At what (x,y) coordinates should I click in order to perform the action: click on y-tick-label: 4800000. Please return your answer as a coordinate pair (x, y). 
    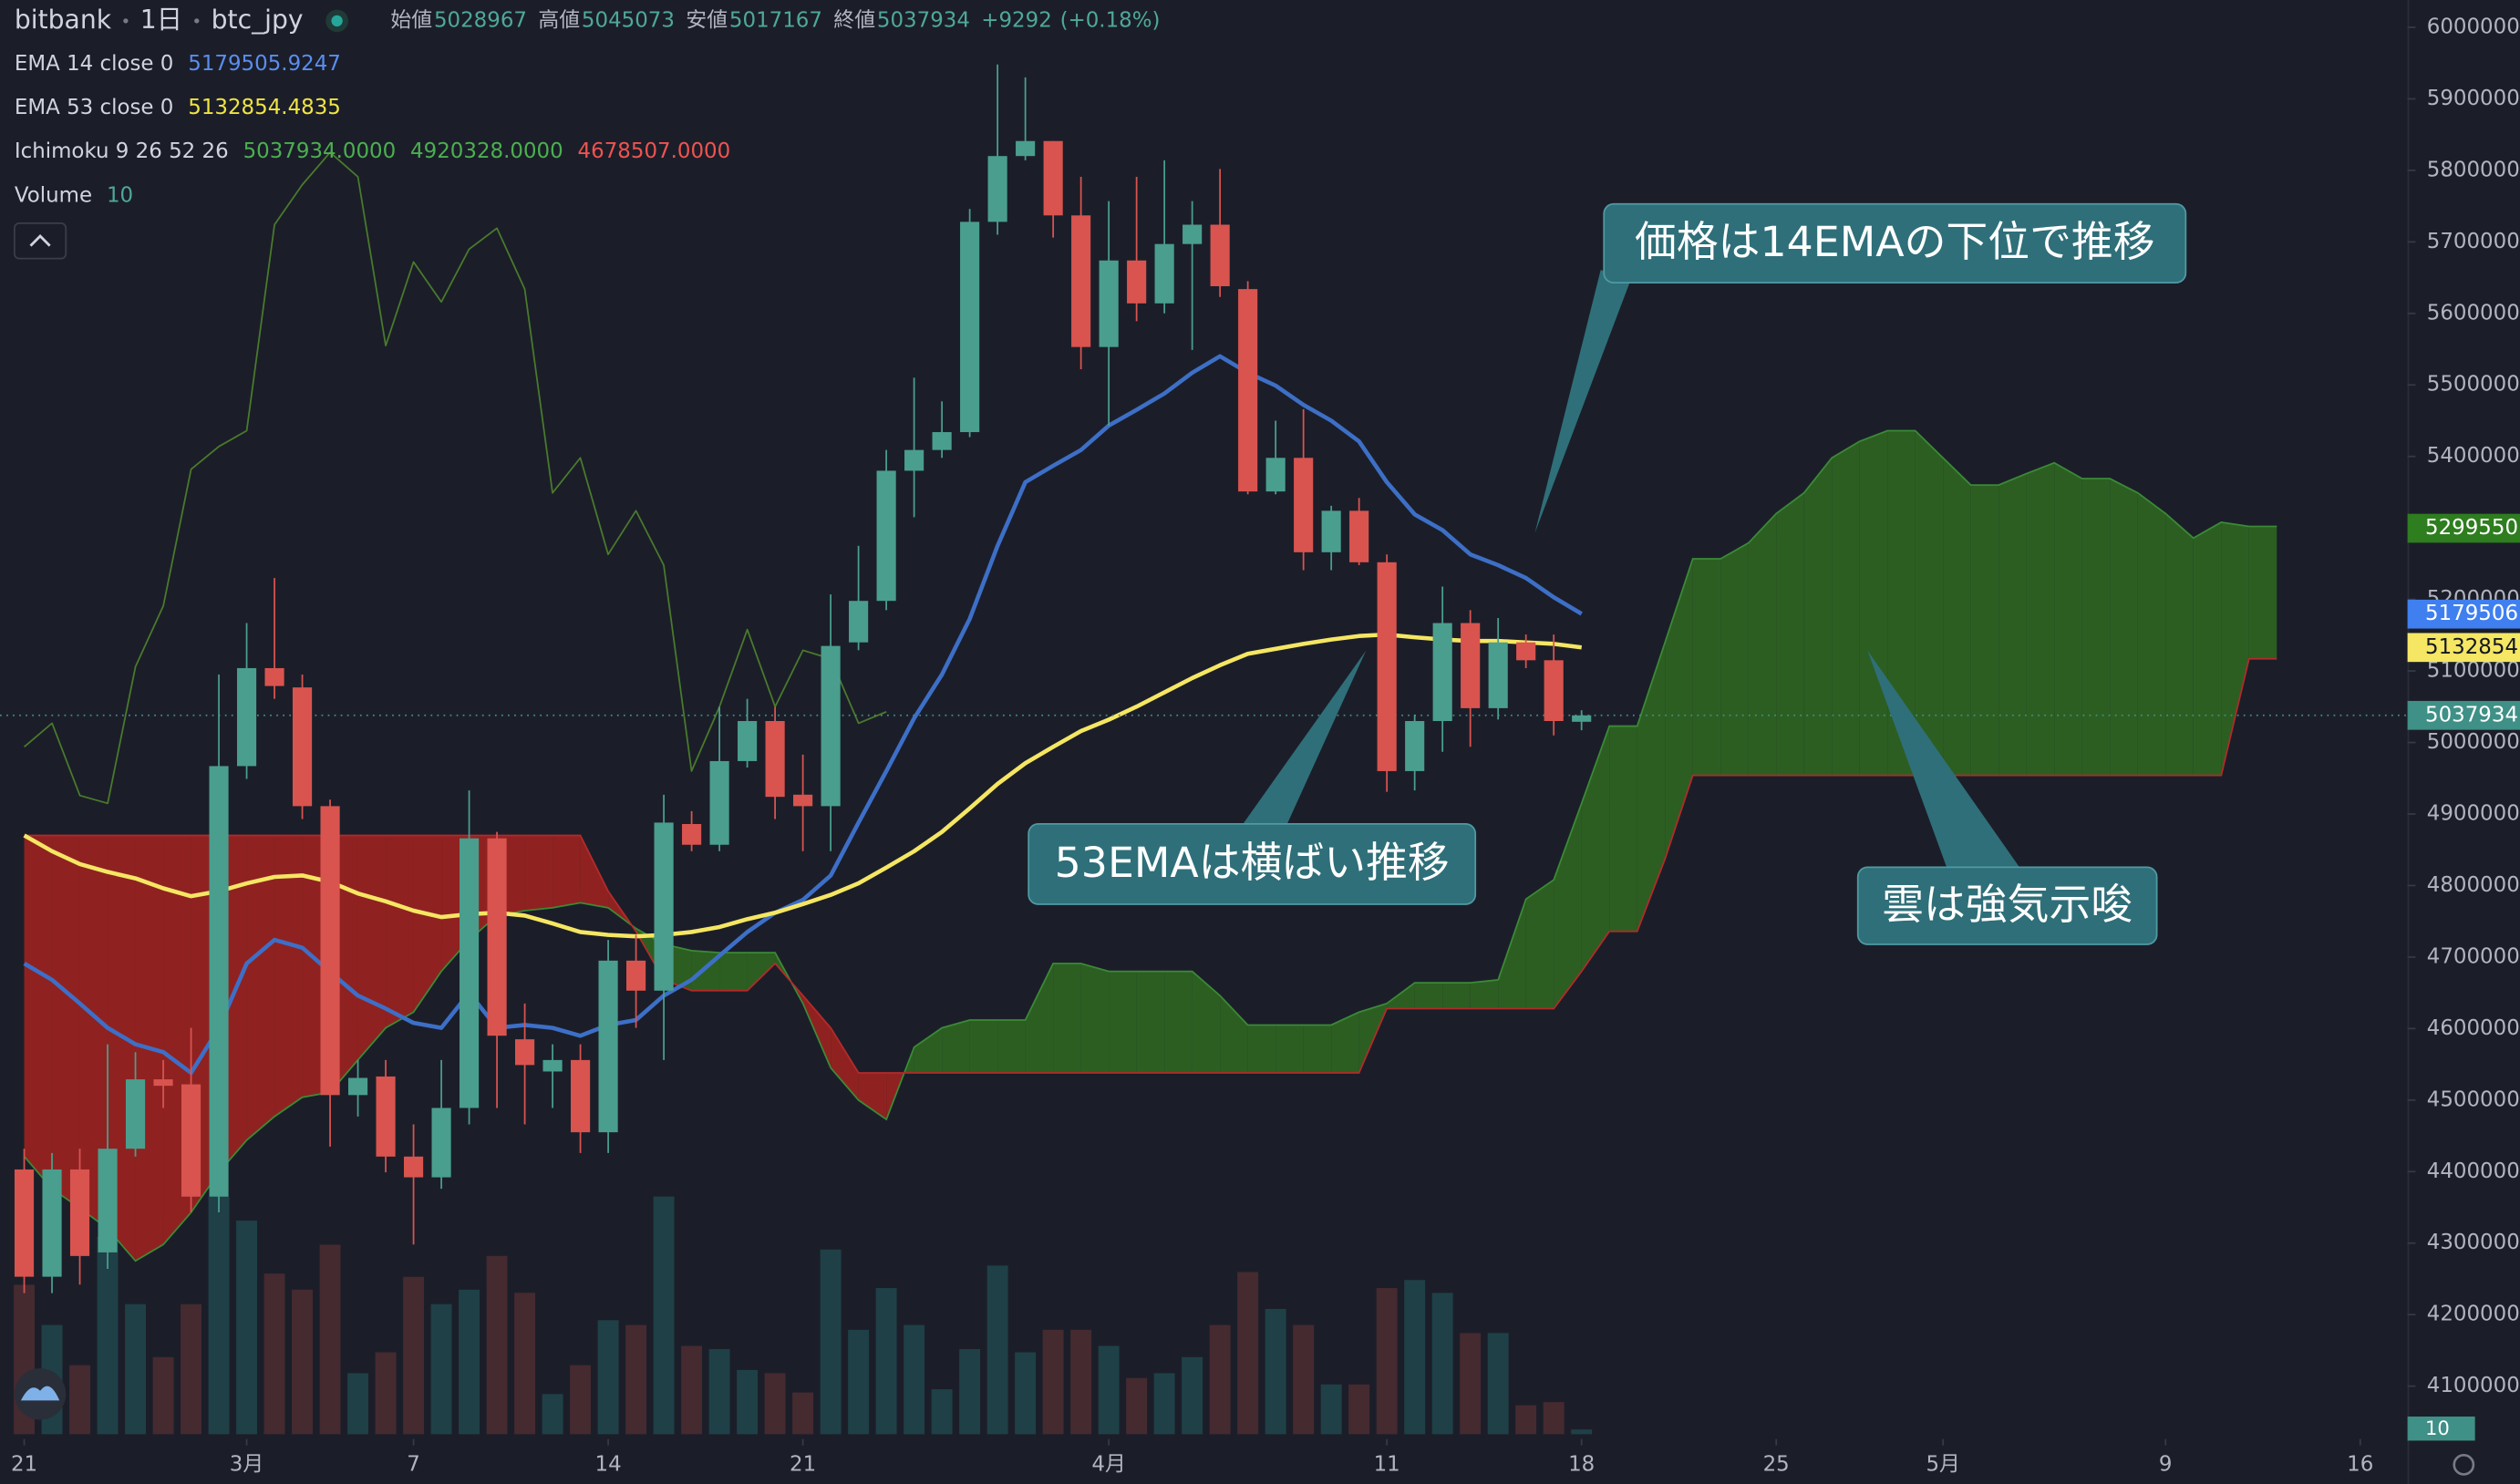
    Looking at the image, I should click on (2473, 885).